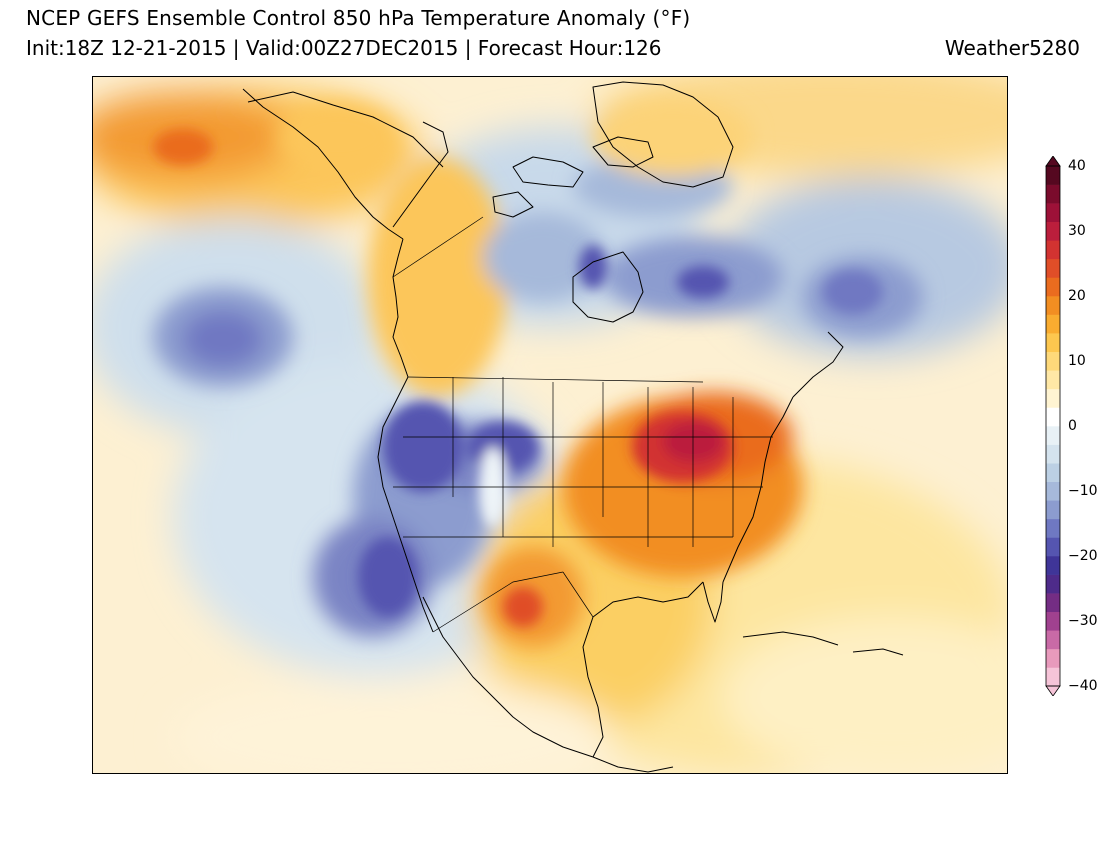  What do you see at coordinates (1077, 296) in the screenshot?
I see `colorbar-tick-label: 20` at bounding box center [1077, 296].